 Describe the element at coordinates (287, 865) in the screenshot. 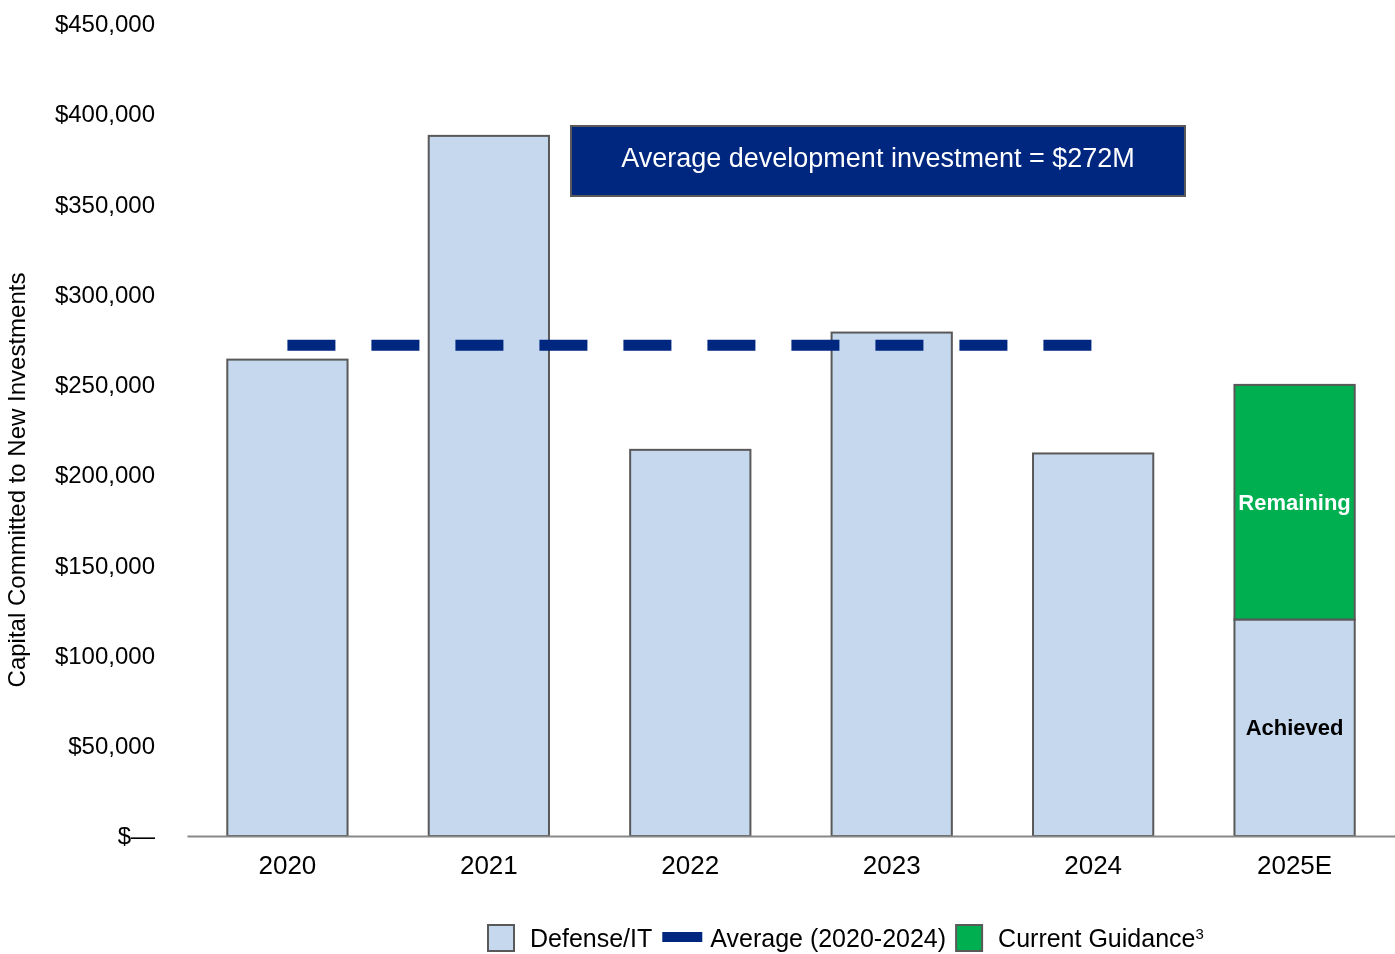

I see `x-tick-label: 2020` at that location.